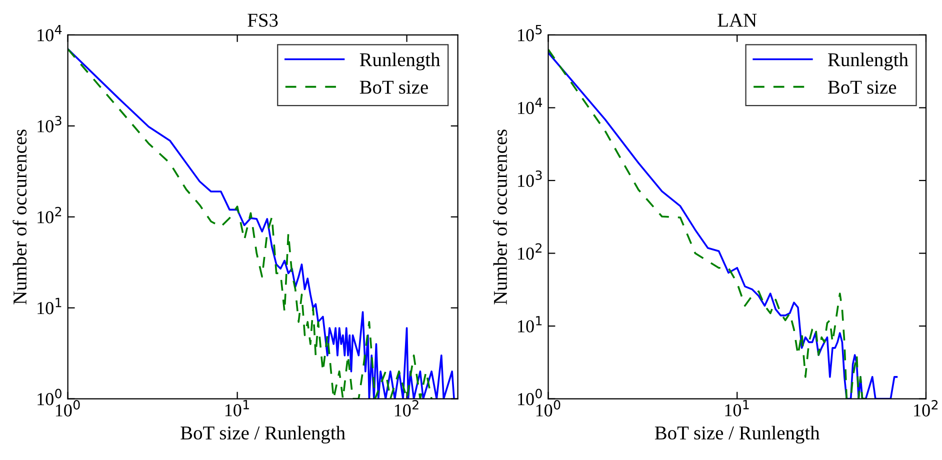 The height and width of the screenshot is (460, 942). I want to click on y-tick-label: 10$^{5}$, so click(530, 33).